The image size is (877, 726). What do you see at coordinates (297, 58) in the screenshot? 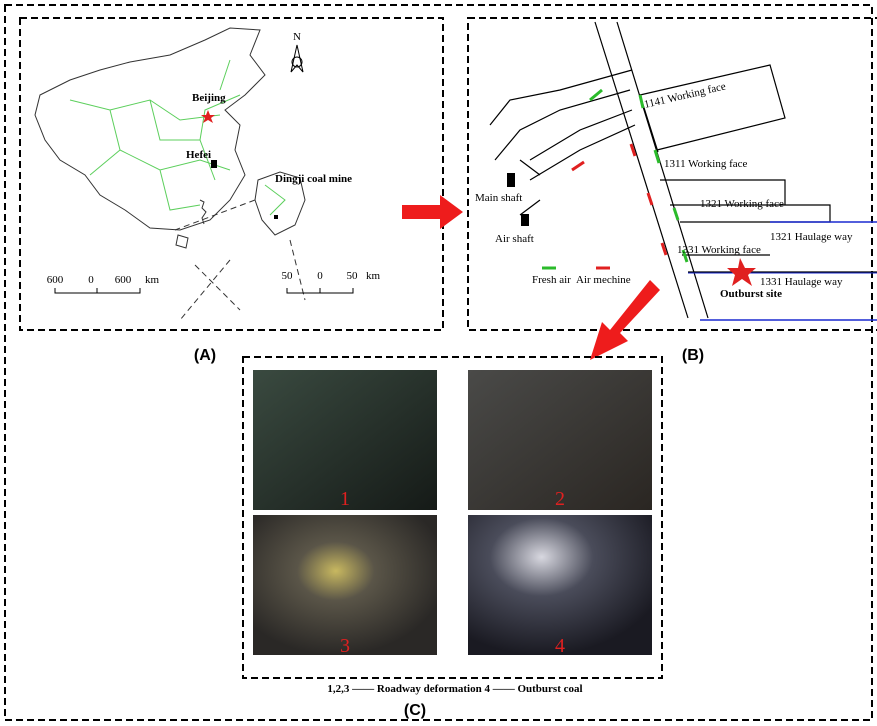
I see `north-arrow` at bounding box center [297, 58].